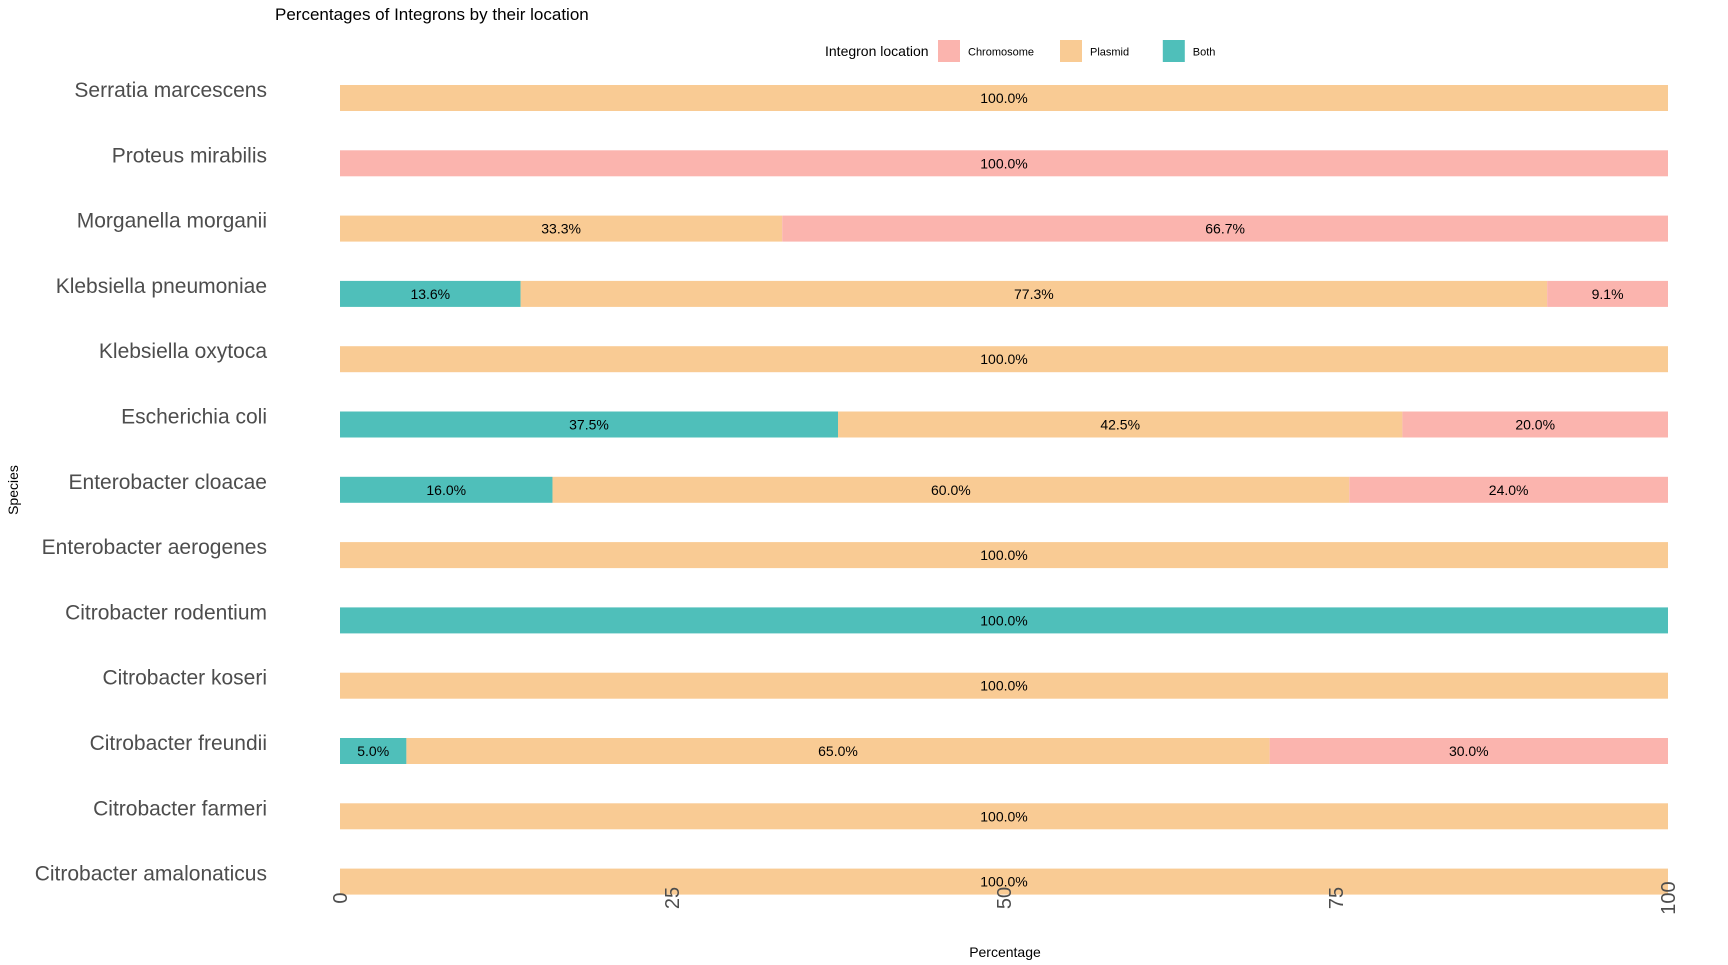 This screenshot has width=1728, height=965. Describe the element at coordinates (673, 898) in the screenshot. I see `x-tick-label-25: 25` at that location.